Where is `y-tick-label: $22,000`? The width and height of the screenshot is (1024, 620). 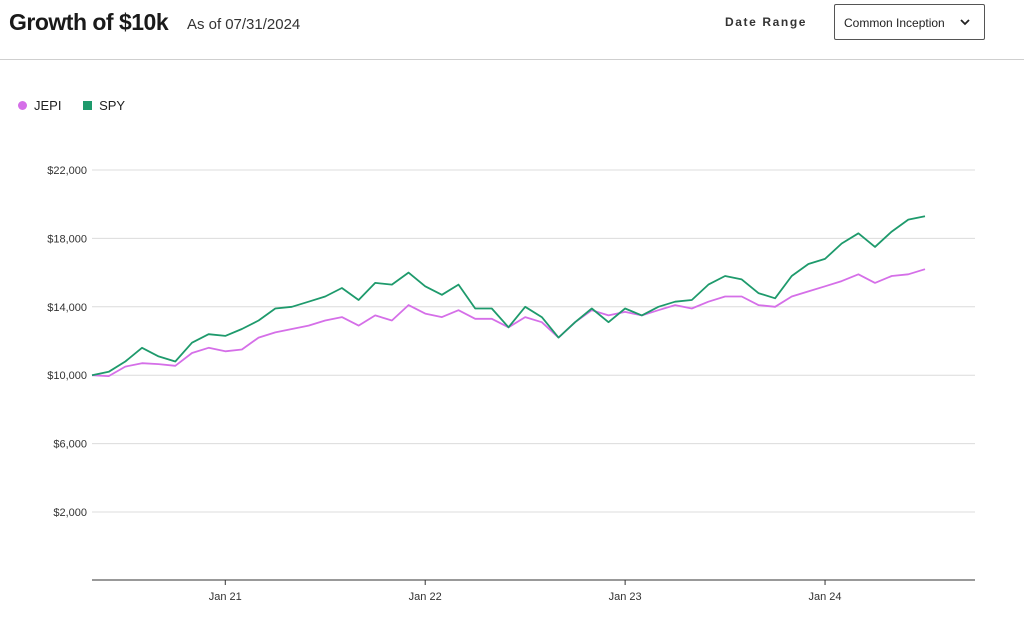 y-tick-label: $22,000 is located at coordinates (67, 171).